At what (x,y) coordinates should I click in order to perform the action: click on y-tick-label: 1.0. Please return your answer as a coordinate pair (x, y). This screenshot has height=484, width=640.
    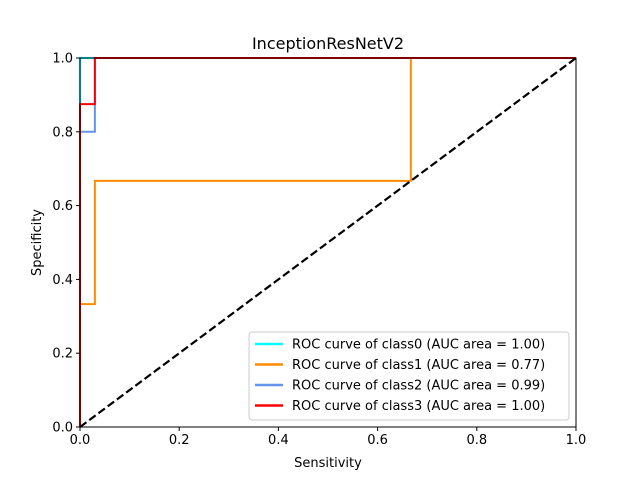
    Looking at the image, I should click on (62, 59).